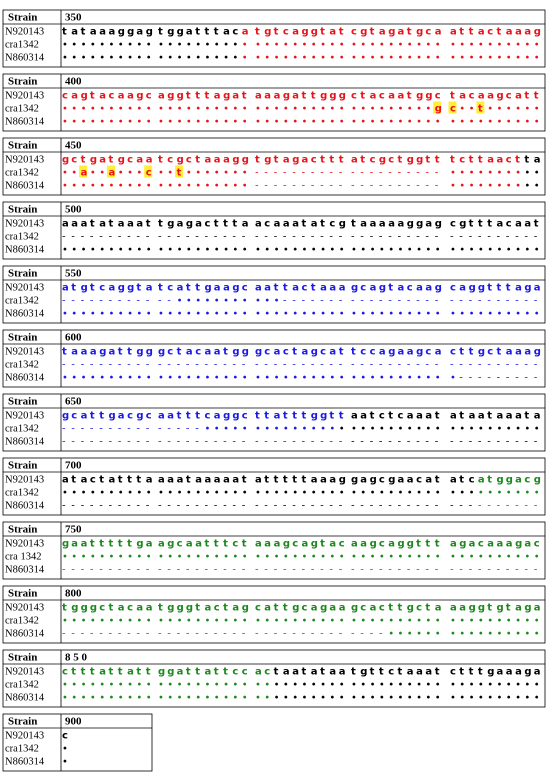 Image resolution: width=550 pixels, height=772 pixels. What do you see at coordinates (65, 762) in the screenshot?
I see `sequence-group: •` at bounding box center [65, 762].